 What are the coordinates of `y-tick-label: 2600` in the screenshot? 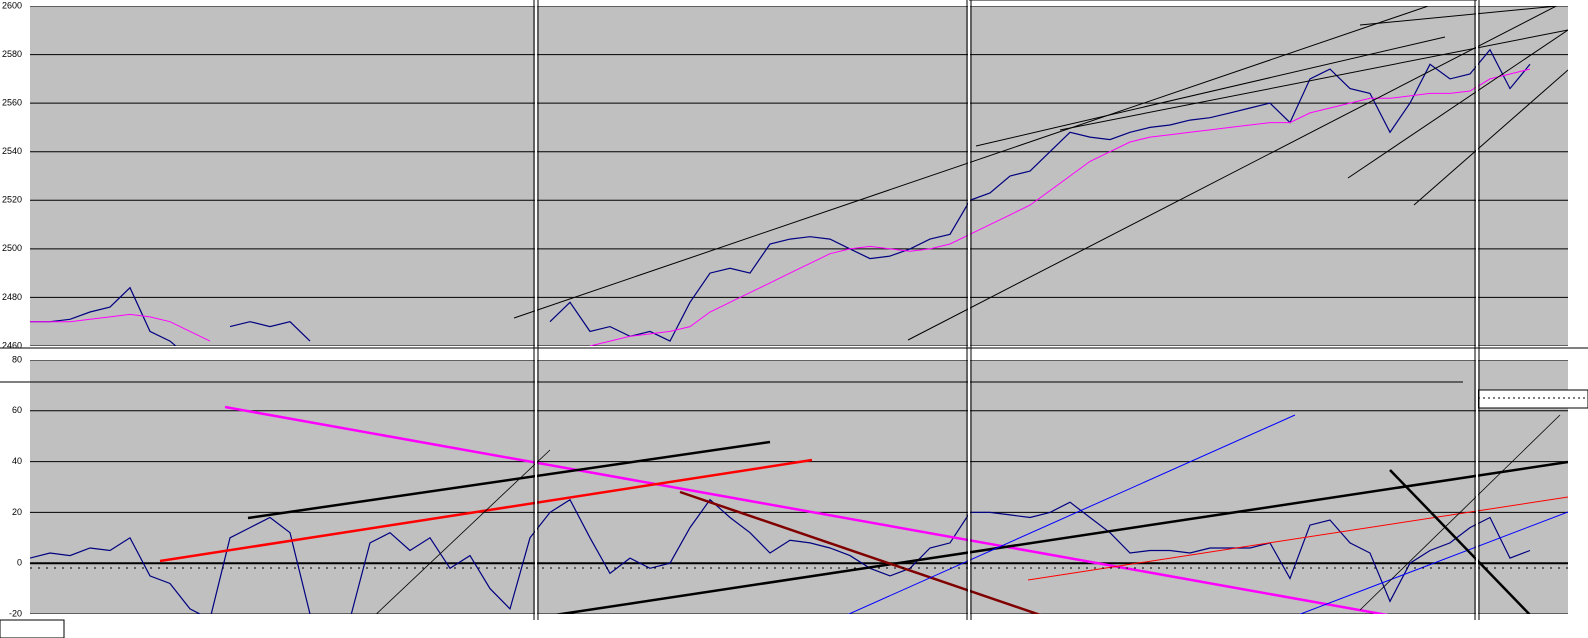 It's located at (12, 5).